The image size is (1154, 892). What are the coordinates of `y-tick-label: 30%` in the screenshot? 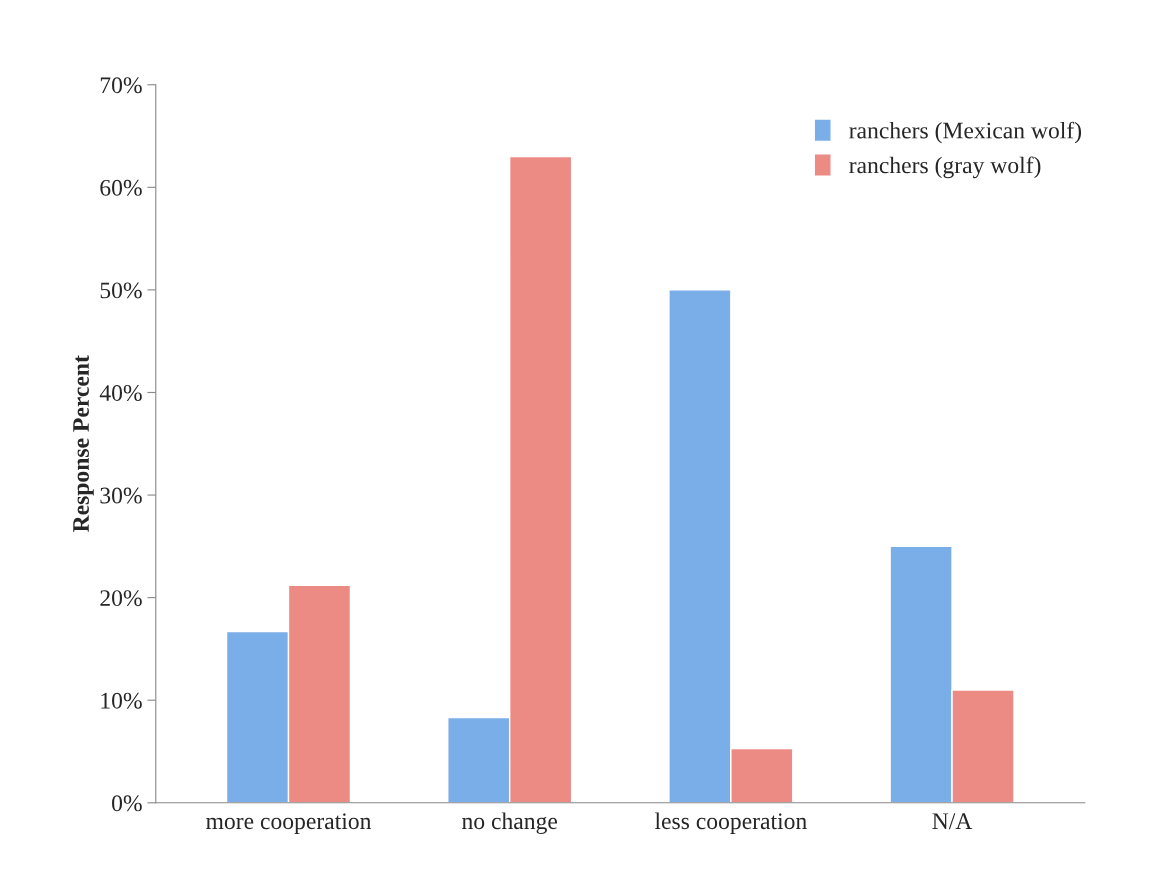 It's located at (121, 495).